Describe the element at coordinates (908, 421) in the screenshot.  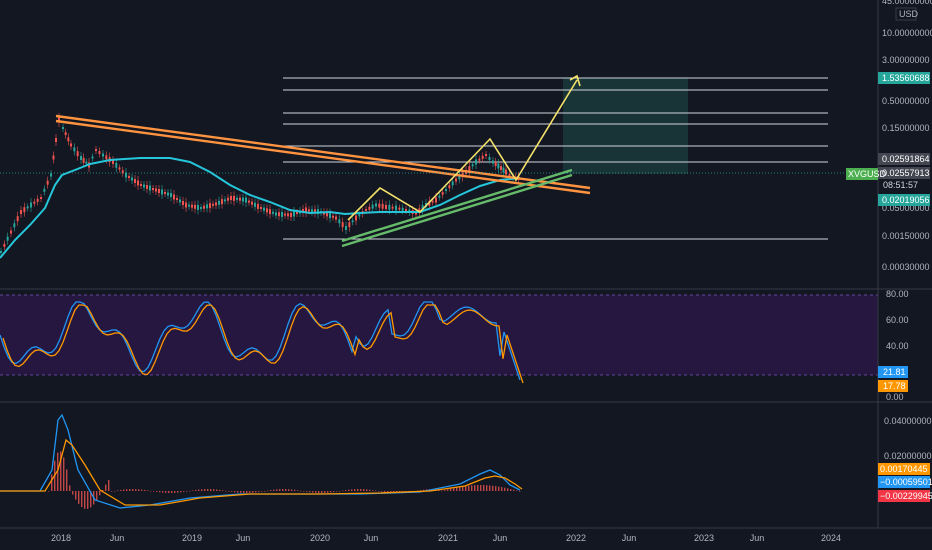
I see `macd-tick-label: 0.04000000` at that location.